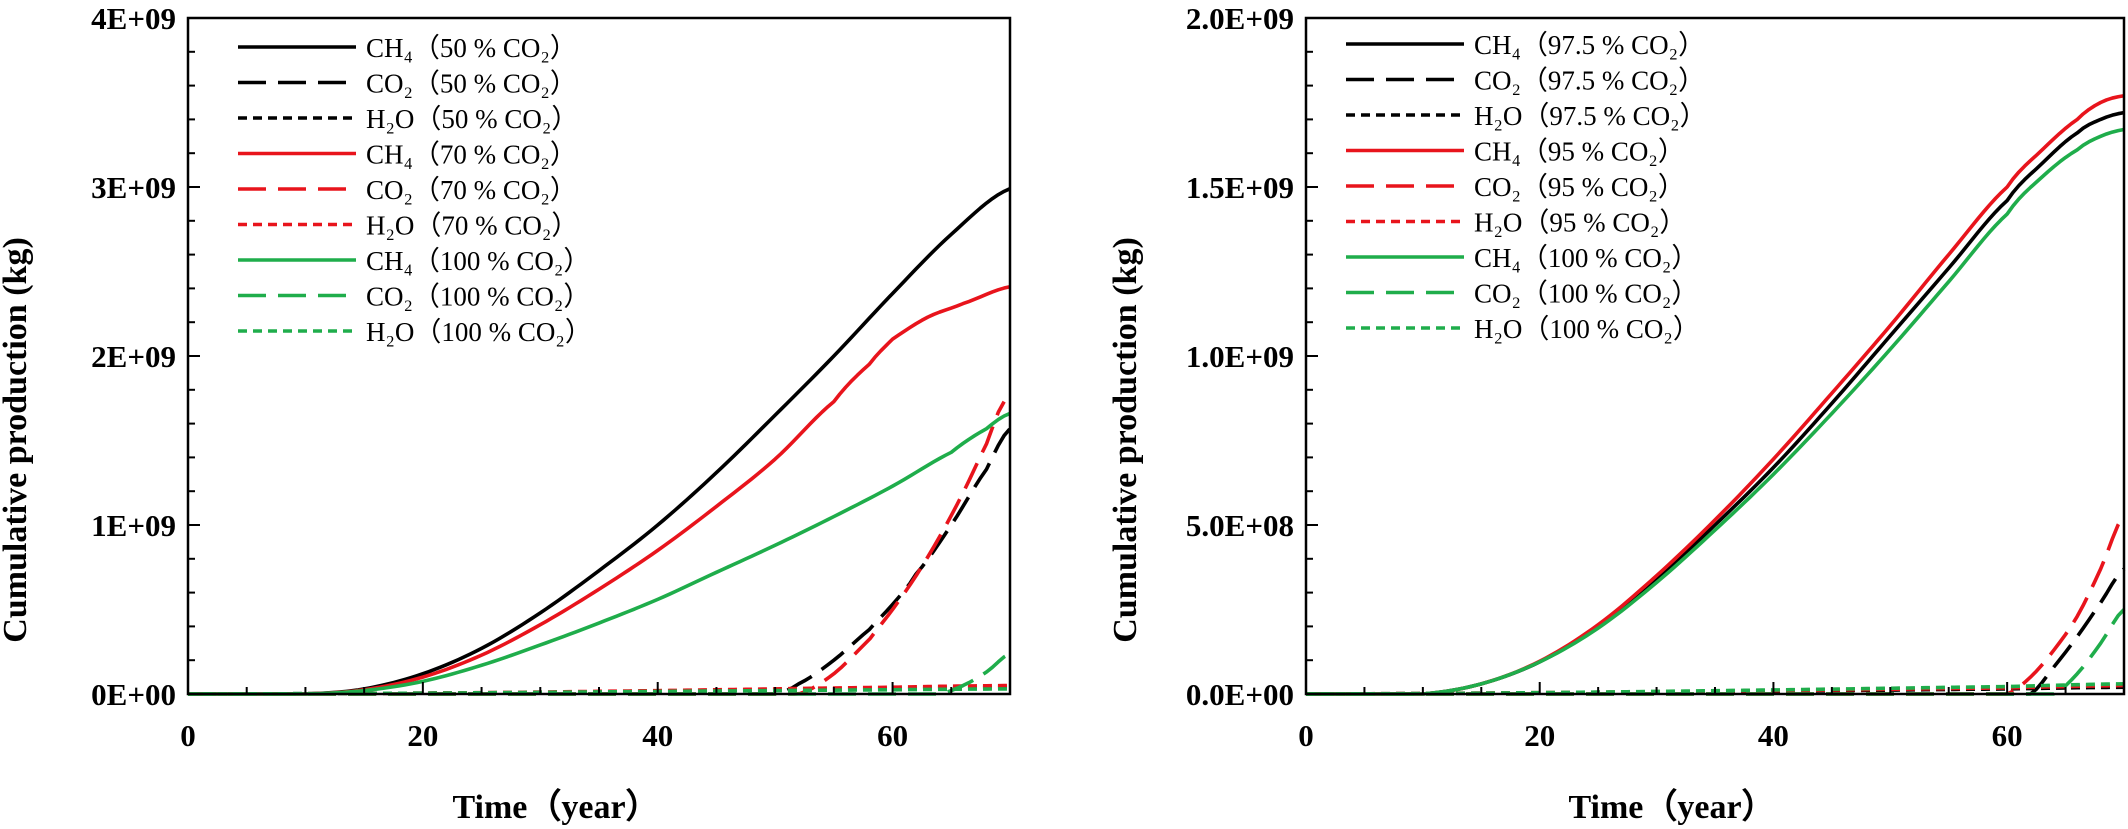 The height and width of the screenshot is (829, 2128). Describe the element at coordinates (1589, 45) in the screenshot. I see `legend-label: CH₄（97.5 % CO₂）` at that location.